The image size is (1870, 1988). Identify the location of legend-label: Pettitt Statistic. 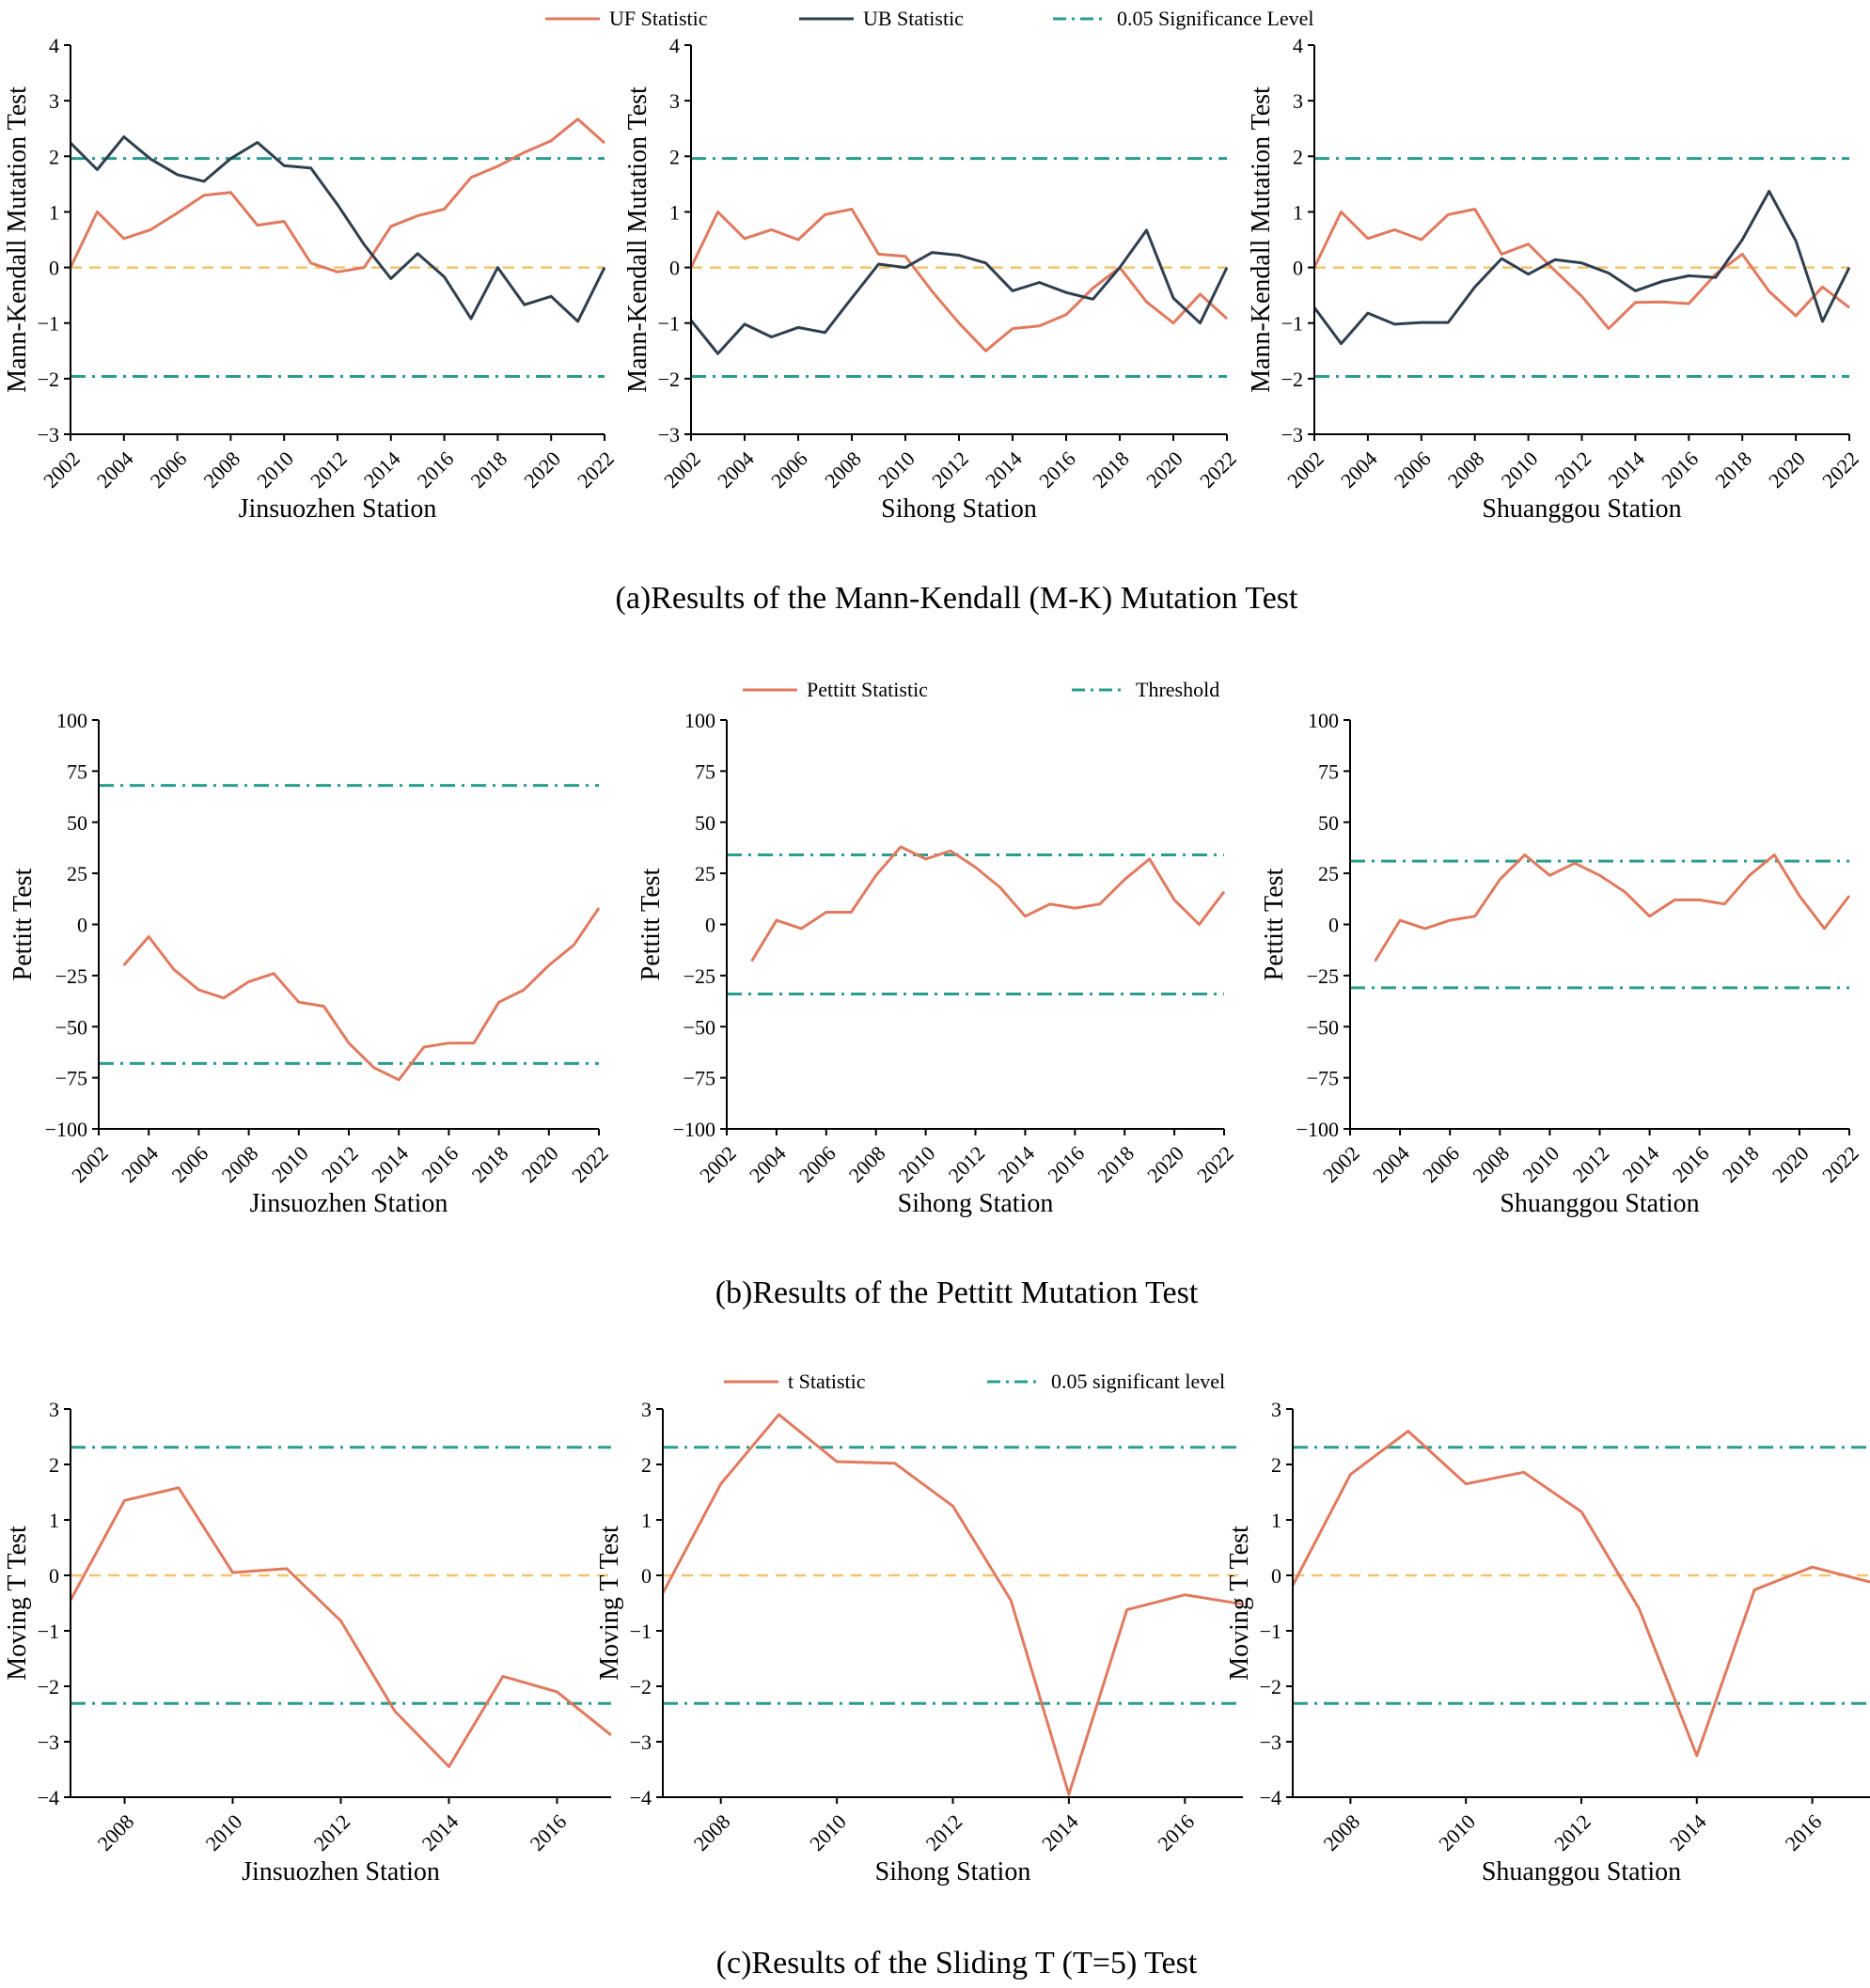
(867, 690).